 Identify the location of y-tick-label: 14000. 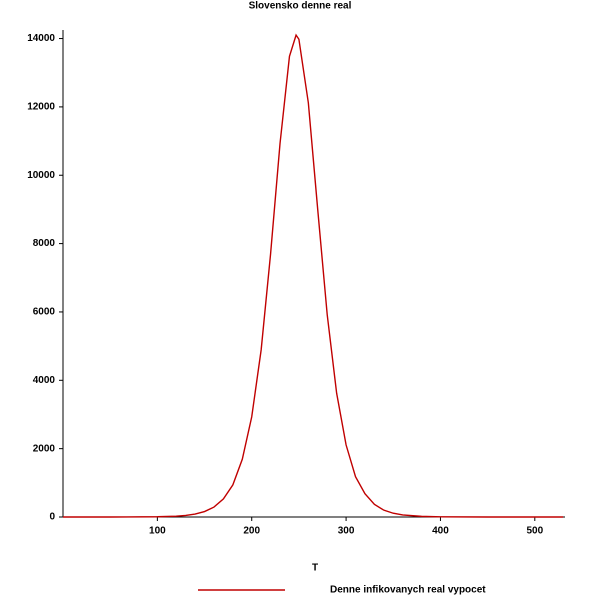
(41, 38).